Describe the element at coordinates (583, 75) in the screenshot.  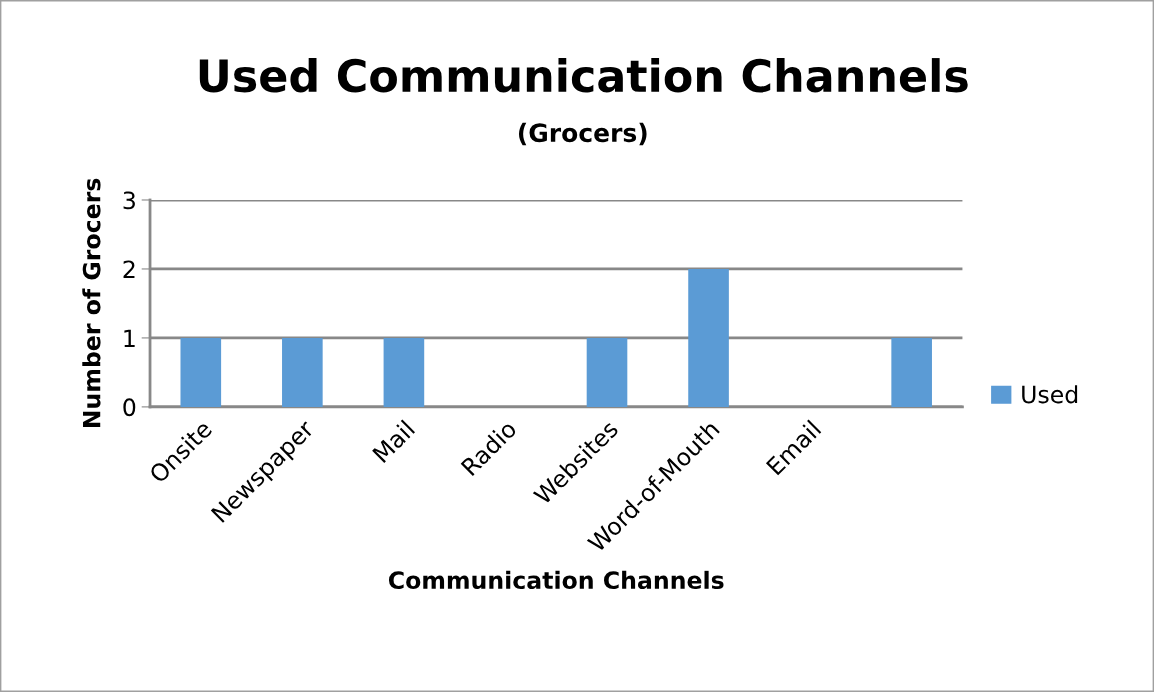
I see `chart-title: Used Communication Channels` at that location.